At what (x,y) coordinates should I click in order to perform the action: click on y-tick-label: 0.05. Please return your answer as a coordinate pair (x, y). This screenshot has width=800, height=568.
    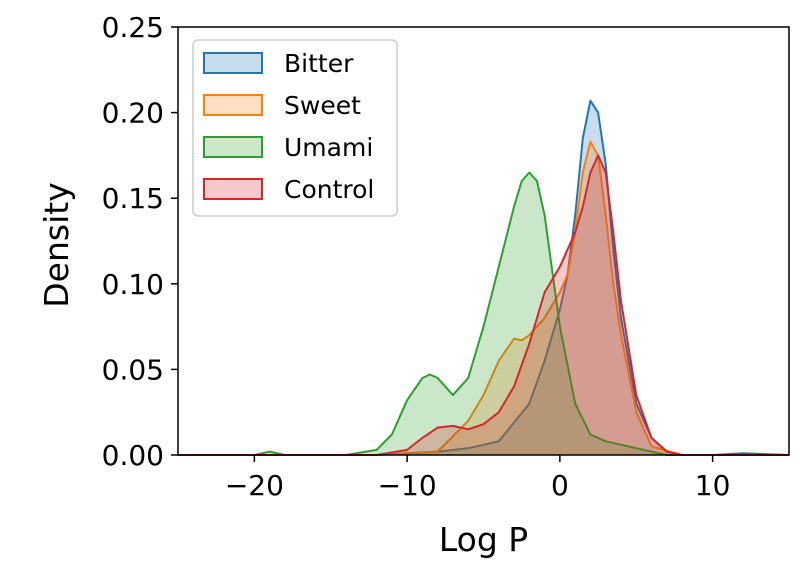
    Looking at the image, I should click on (133, 369).